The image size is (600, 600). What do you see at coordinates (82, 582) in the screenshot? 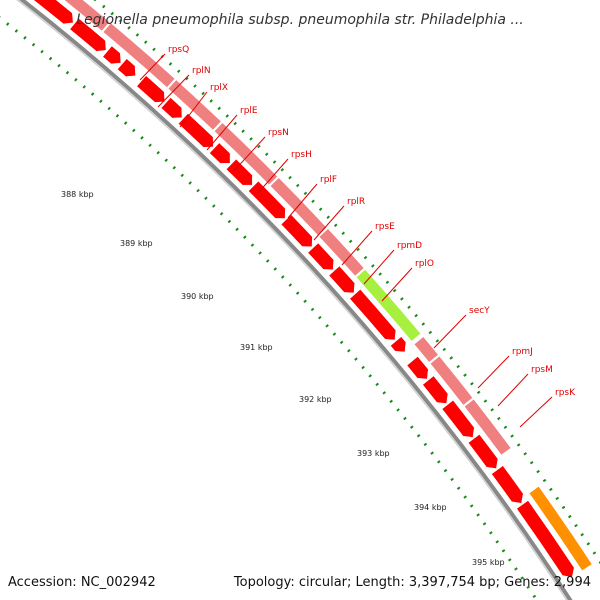
I see `accession-label: Accession: NC_002942` at bounding box center [82, 582].